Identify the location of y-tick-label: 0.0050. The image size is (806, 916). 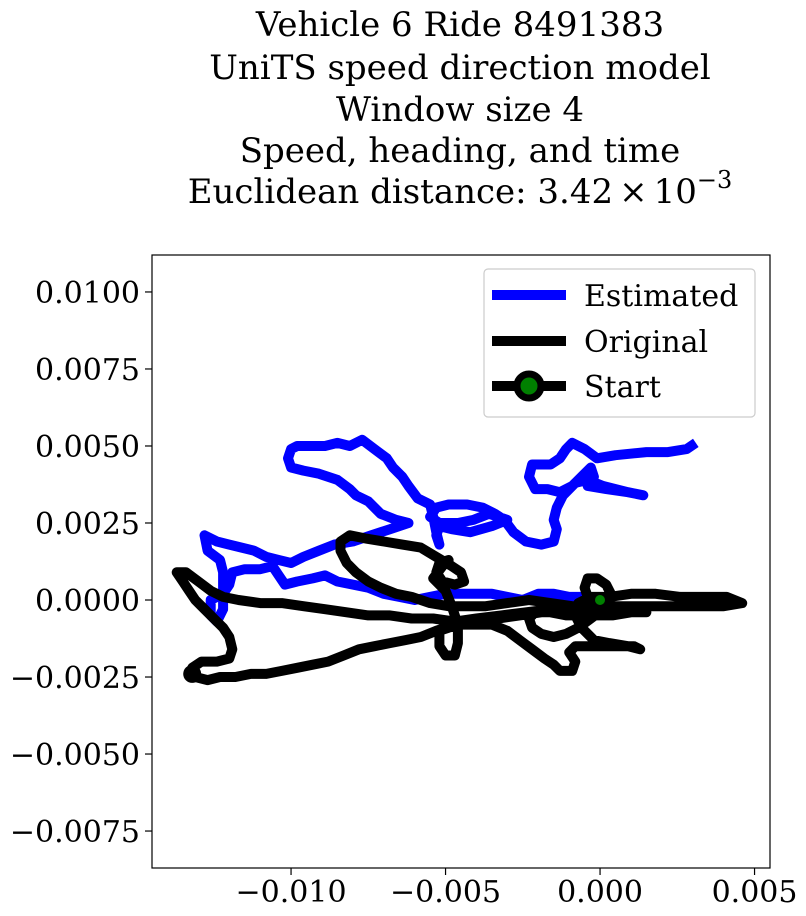
(87, 447).